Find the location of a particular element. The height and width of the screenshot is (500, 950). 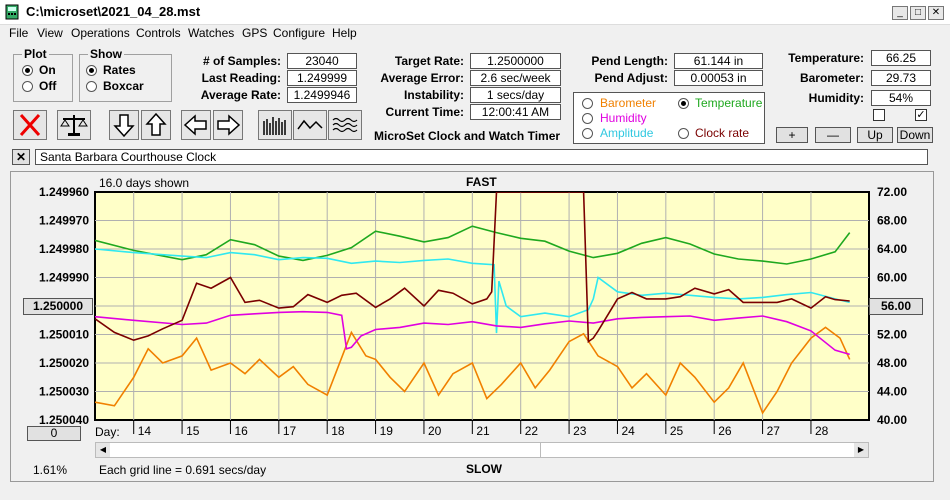

histogram-button is located at coordinates (275, 125).